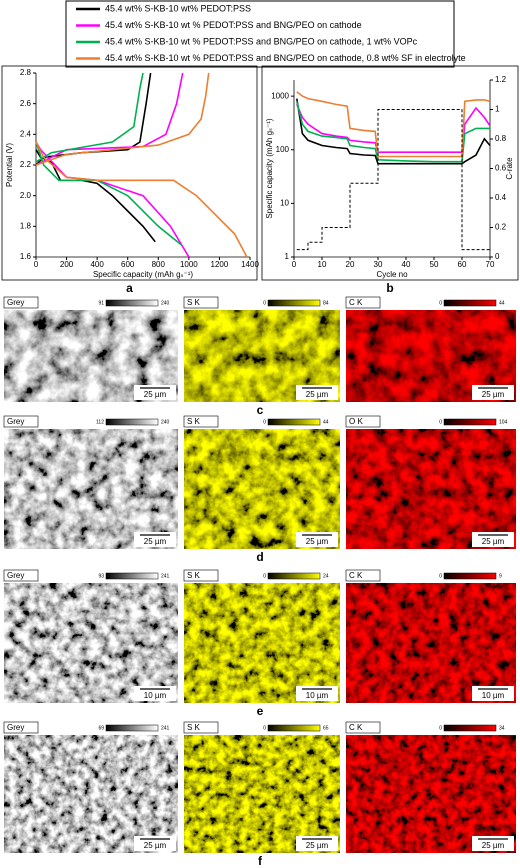 The width and height of the screenshot is (520, 868). I want to click on x-tick-label: 1200, so click(220, 264).